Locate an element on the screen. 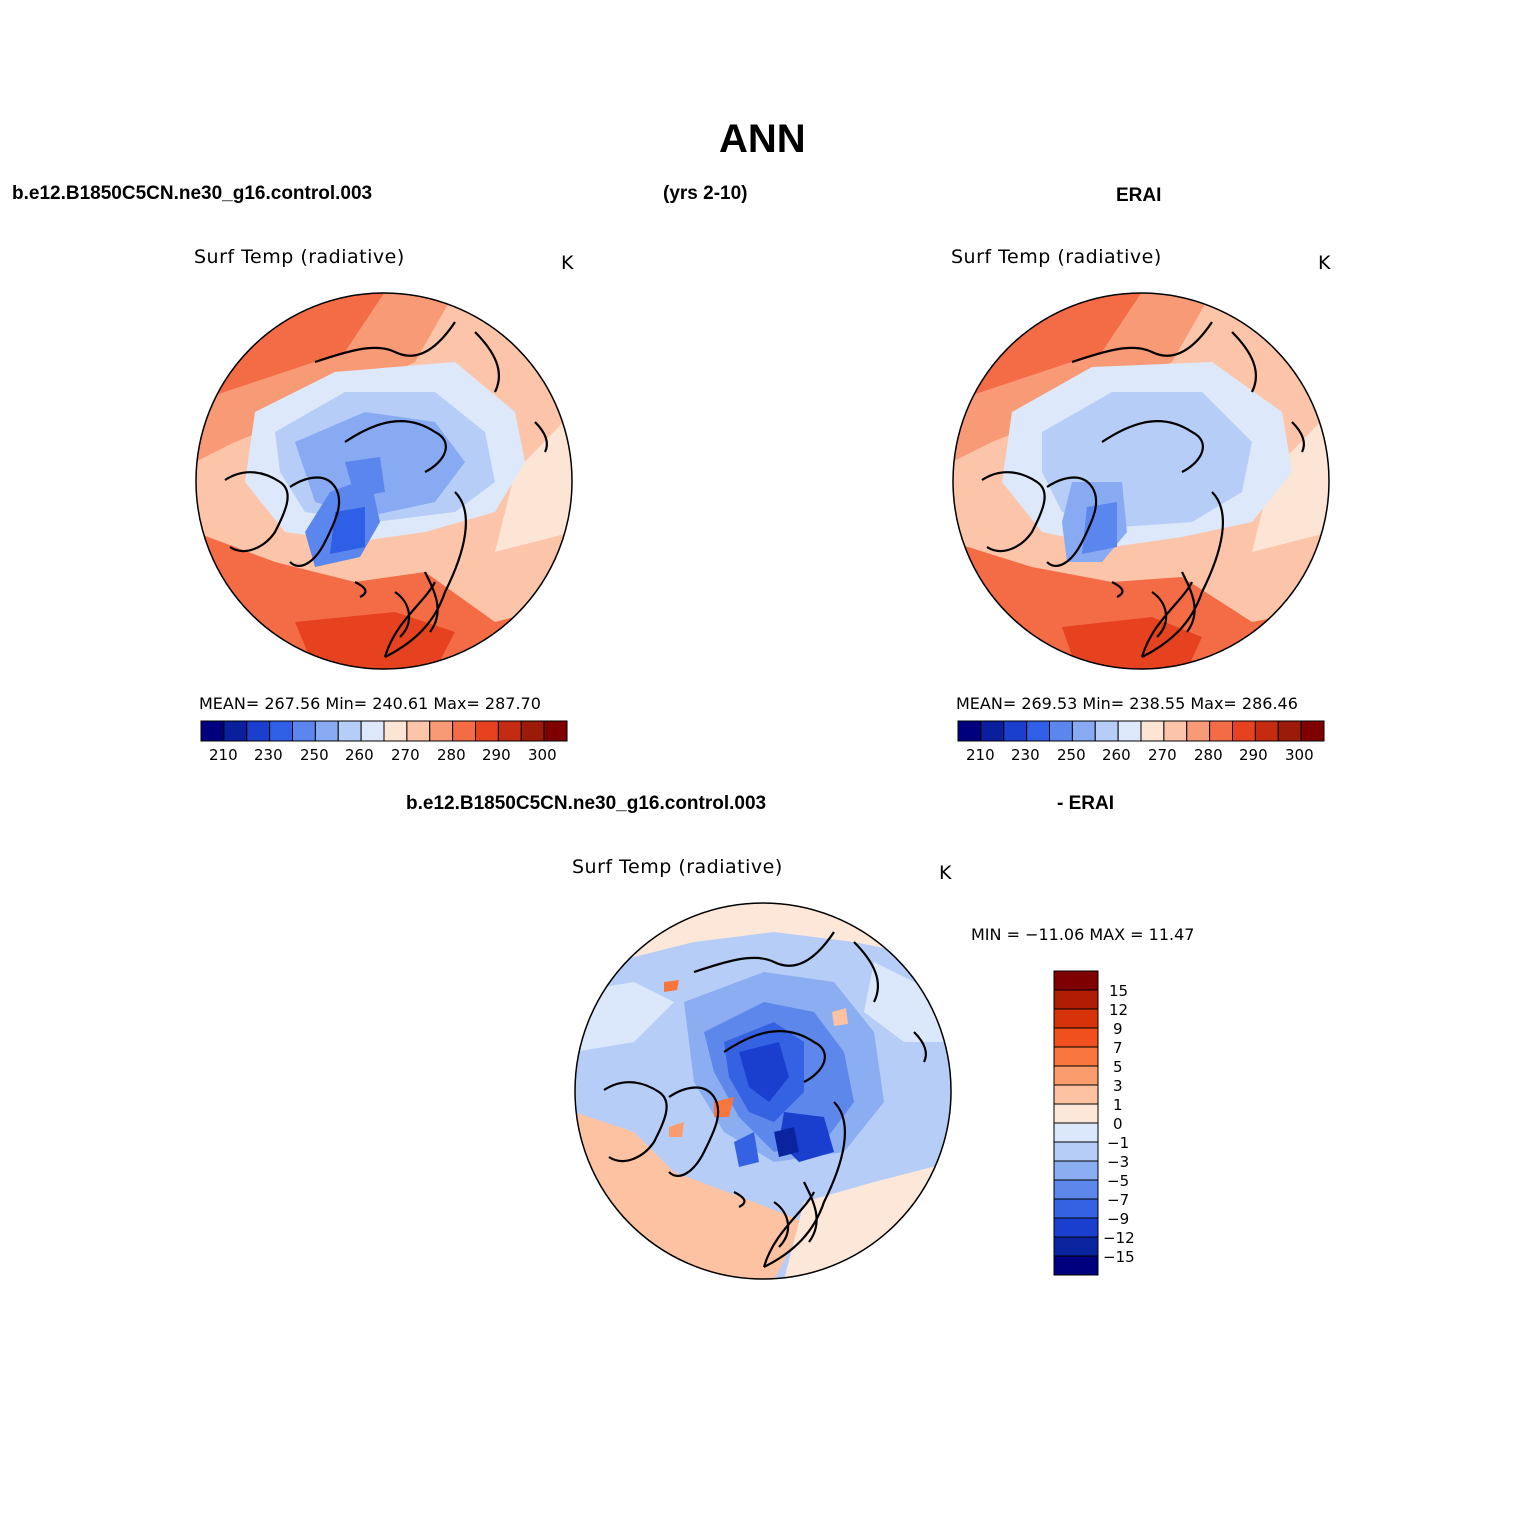  obs-tick: 250 is located at coordinates (1071, 755).